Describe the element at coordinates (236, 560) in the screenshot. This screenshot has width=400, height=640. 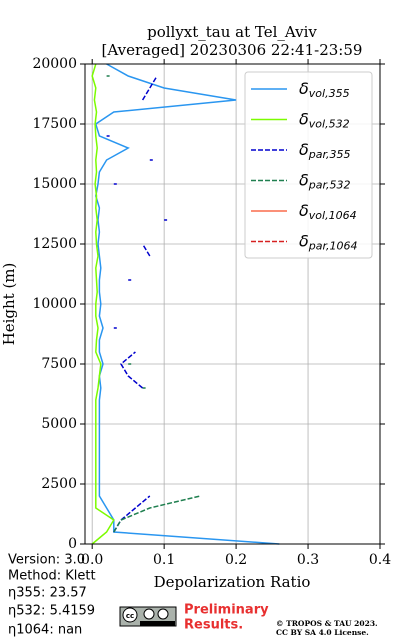
I see `x-tick-label: 0.2` at that location.